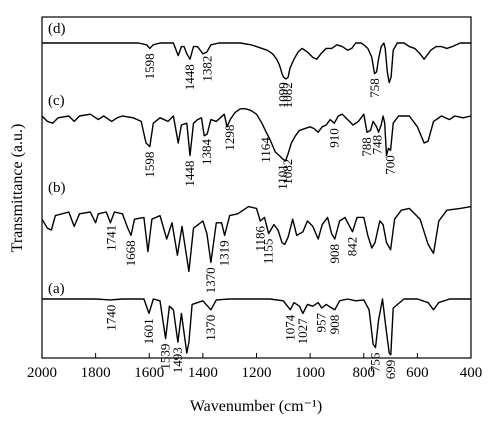 The image size is (500, 433). What do you see at coordinates (177, 360) in the screenshot?
I see `peak-label: 1493` at bounding box center [177, 360].